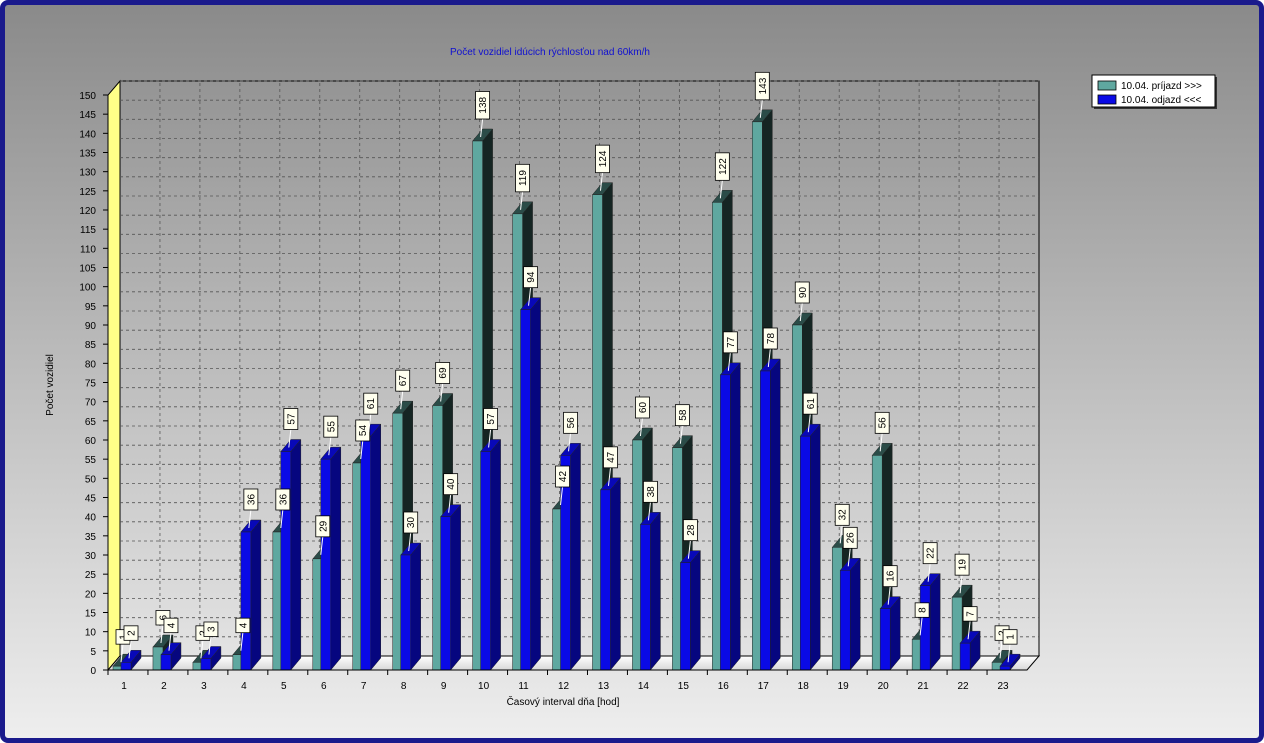  Describe the element at coordinates (284, 686) in the screenshot. I see `x-tick-label: 5` at that location.